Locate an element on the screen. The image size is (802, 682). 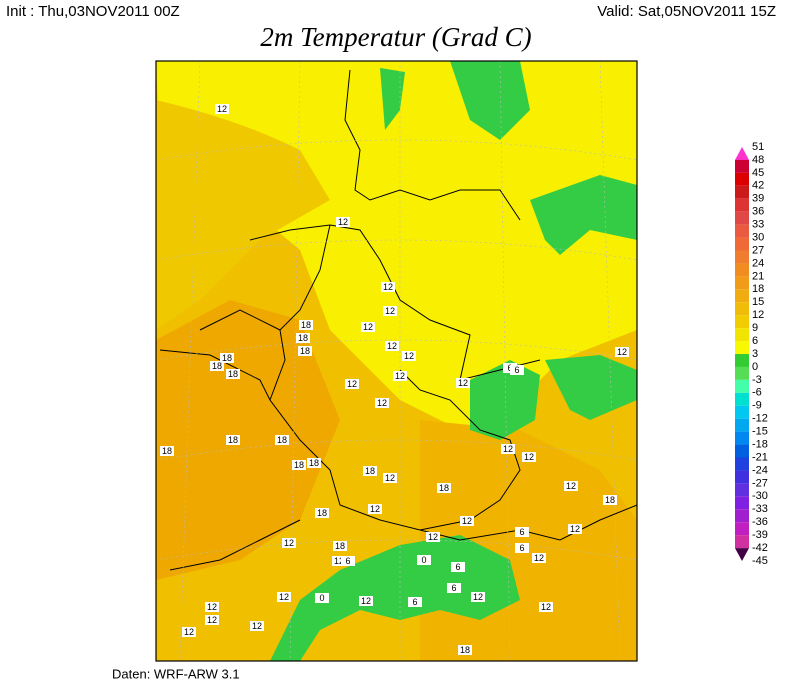
colorbar-label: 15 is located at coordinates (758, 302).